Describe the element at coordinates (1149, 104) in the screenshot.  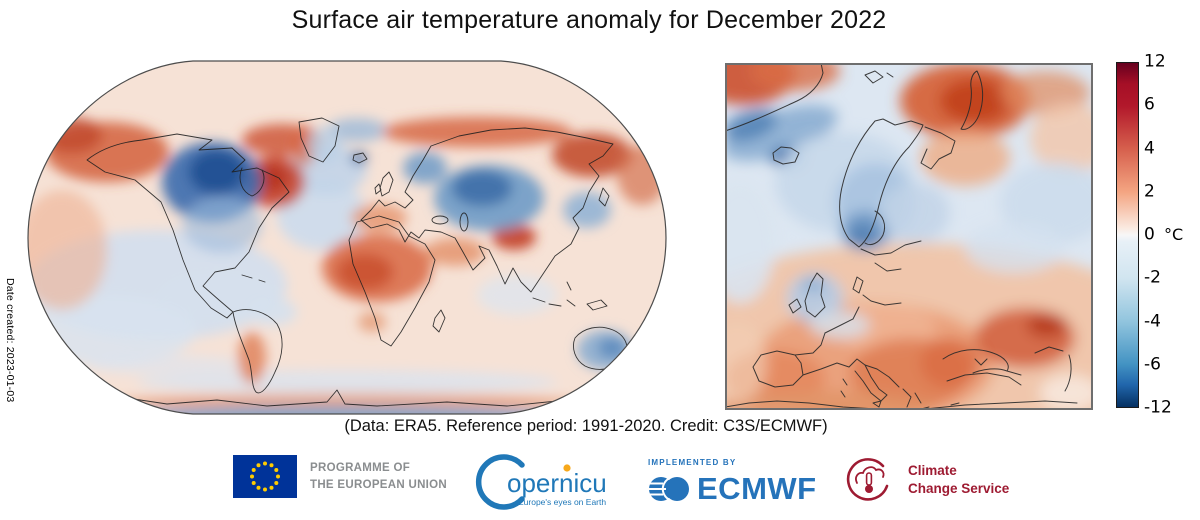
I see `colorbar-tick-label: 6` at that location.